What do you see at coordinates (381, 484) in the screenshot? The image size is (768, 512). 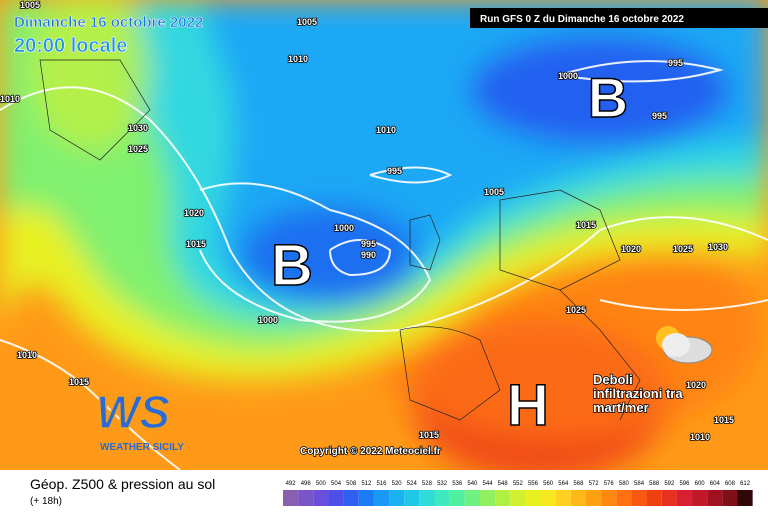 I see `scale-label: 516` at bounding box center [381, 484].